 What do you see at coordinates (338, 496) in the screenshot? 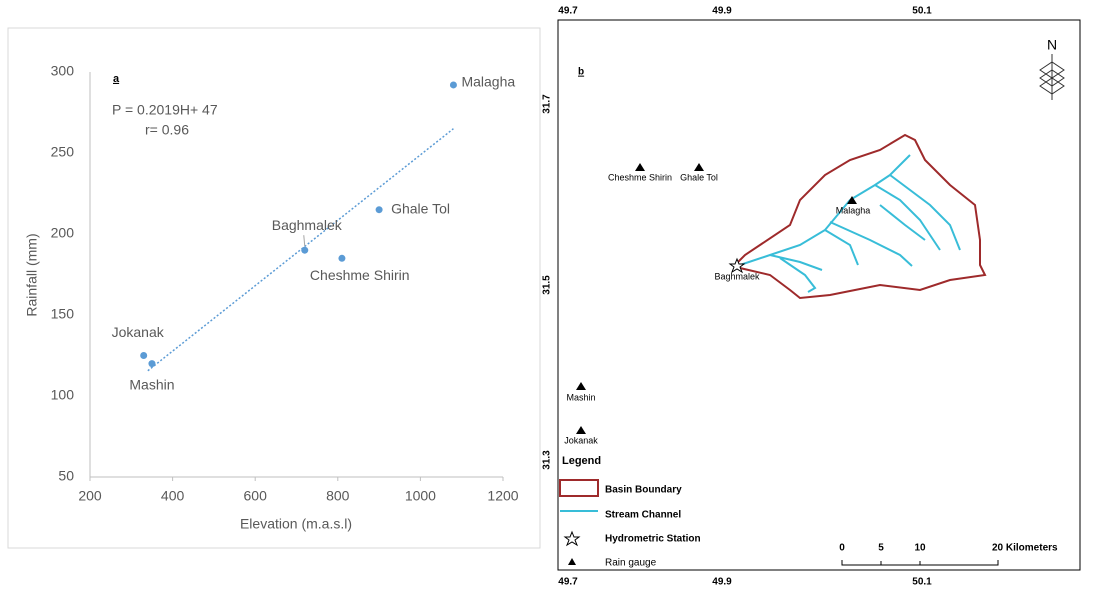
I see `x-tick-label: 800` at bounding box center [338, 496].